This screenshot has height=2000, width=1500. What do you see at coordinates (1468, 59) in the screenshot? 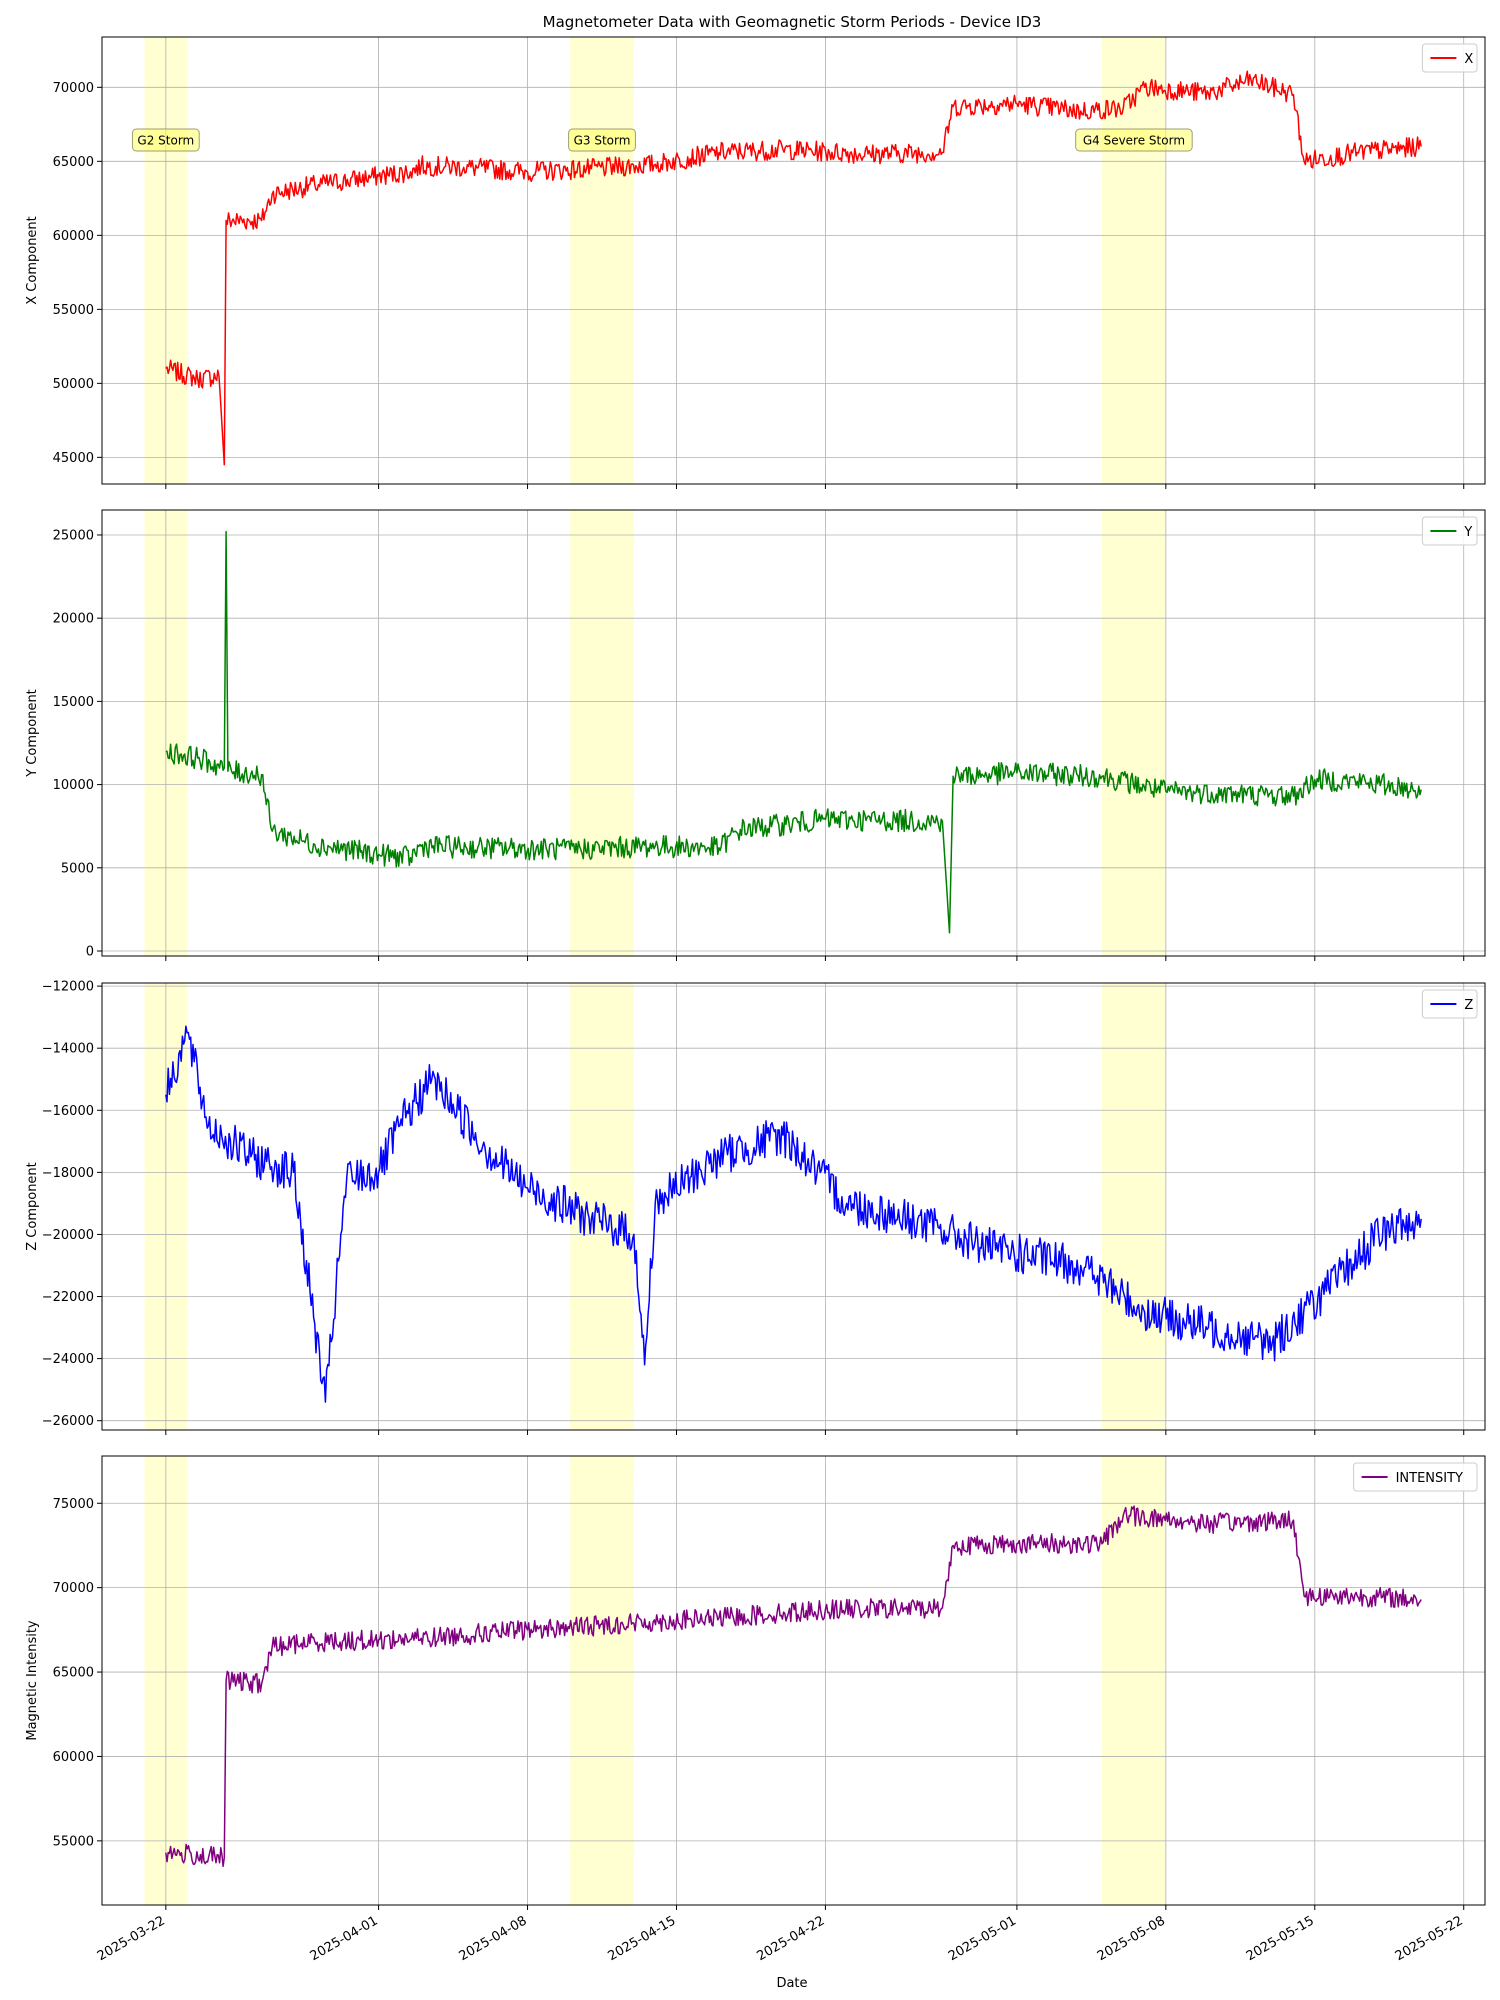
I see `legend-label: X` at bounding box center [1468, 59].